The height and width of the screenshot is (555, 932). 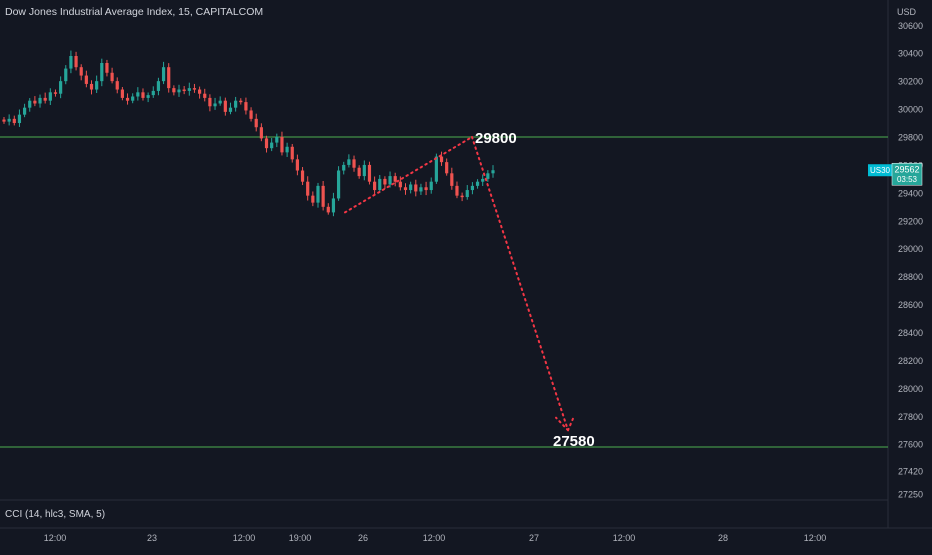 What do you see at coordinates (910, 54) in the screenshot?
I see `price-tick-label: 30400` at bounding box center [910, 54].